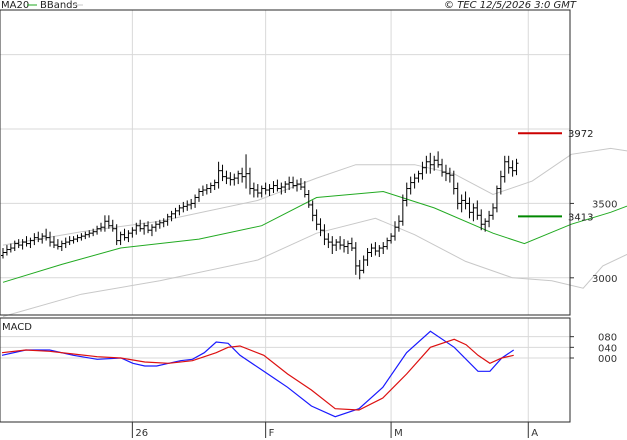 The height and width of the screenshot is (440, 627). I want to click on x-tick-label: M, so click(398, 433).